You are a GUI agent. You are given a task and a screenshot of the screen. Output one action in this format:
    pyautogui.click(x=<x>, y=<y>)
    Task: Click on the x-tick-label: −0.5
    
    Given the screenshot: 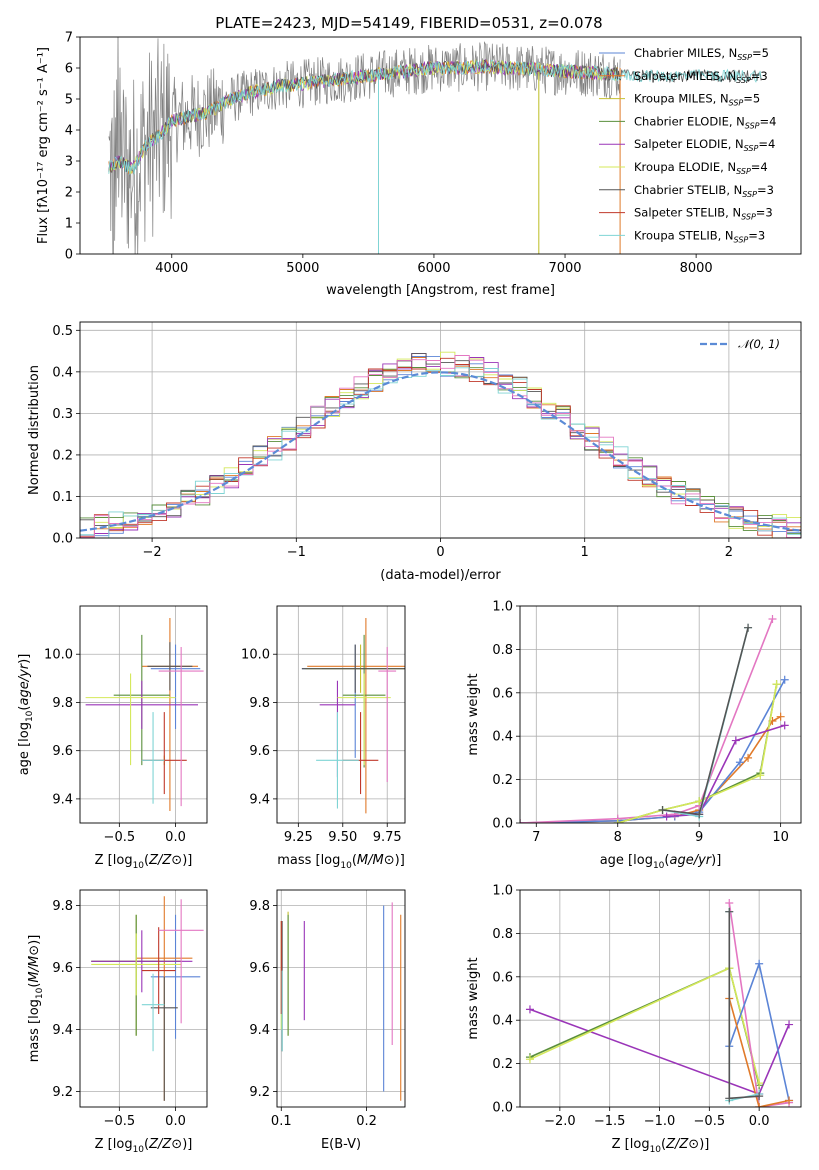 What is the action you would take?
    pyautogui.click(x=120, y=1121)
    